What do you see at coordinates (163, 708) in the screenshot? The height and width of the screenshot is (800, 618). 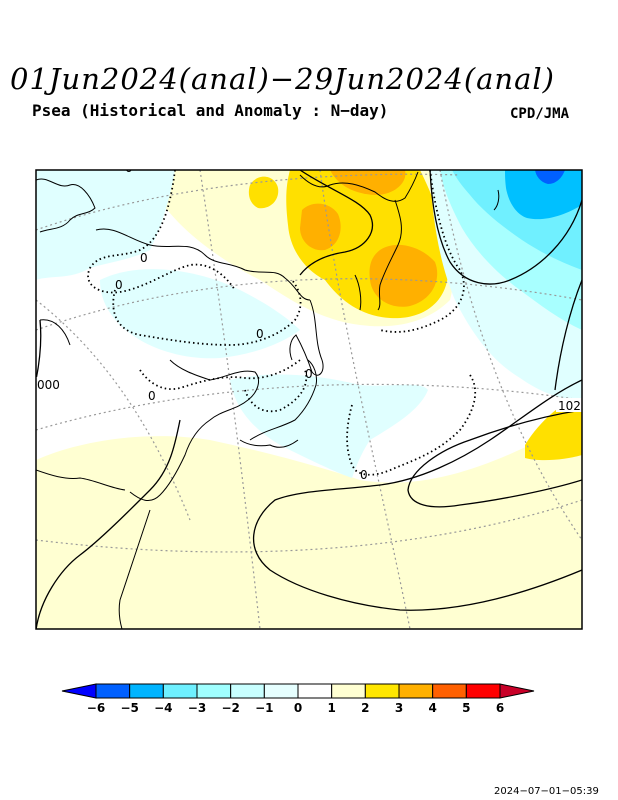 I see `colorbar-tick-label: −4` at bounding box center [163, 708].